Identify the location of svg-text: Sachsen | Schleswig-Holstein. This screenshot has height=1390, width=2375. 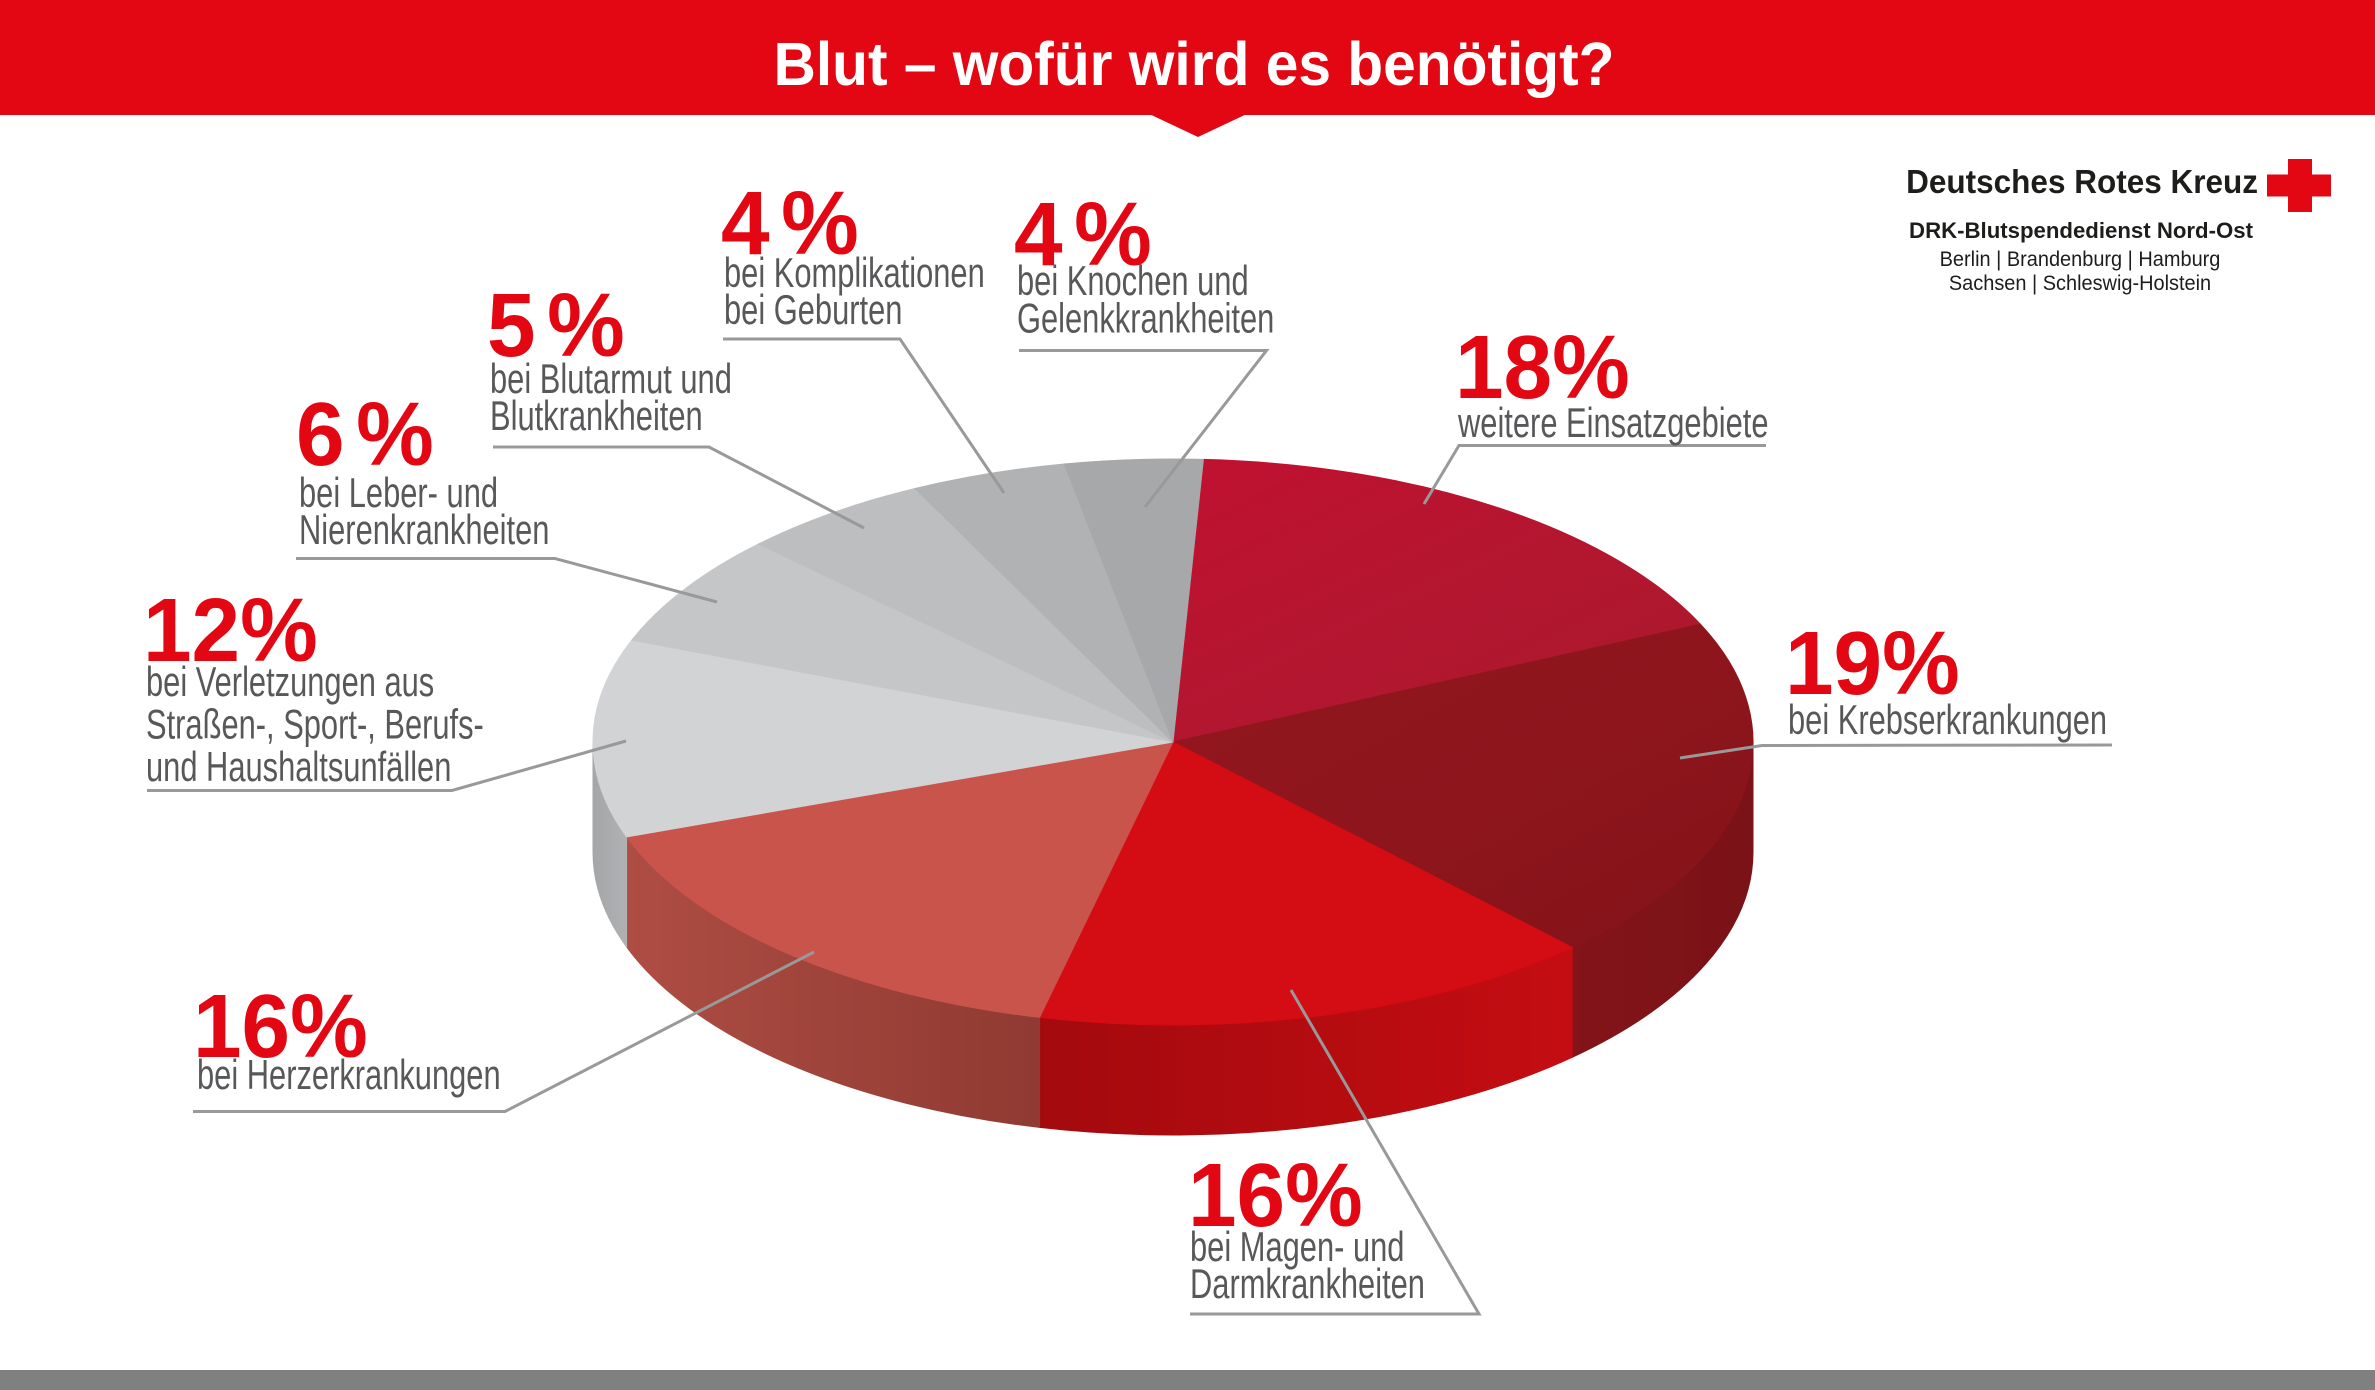
(2080, 284).